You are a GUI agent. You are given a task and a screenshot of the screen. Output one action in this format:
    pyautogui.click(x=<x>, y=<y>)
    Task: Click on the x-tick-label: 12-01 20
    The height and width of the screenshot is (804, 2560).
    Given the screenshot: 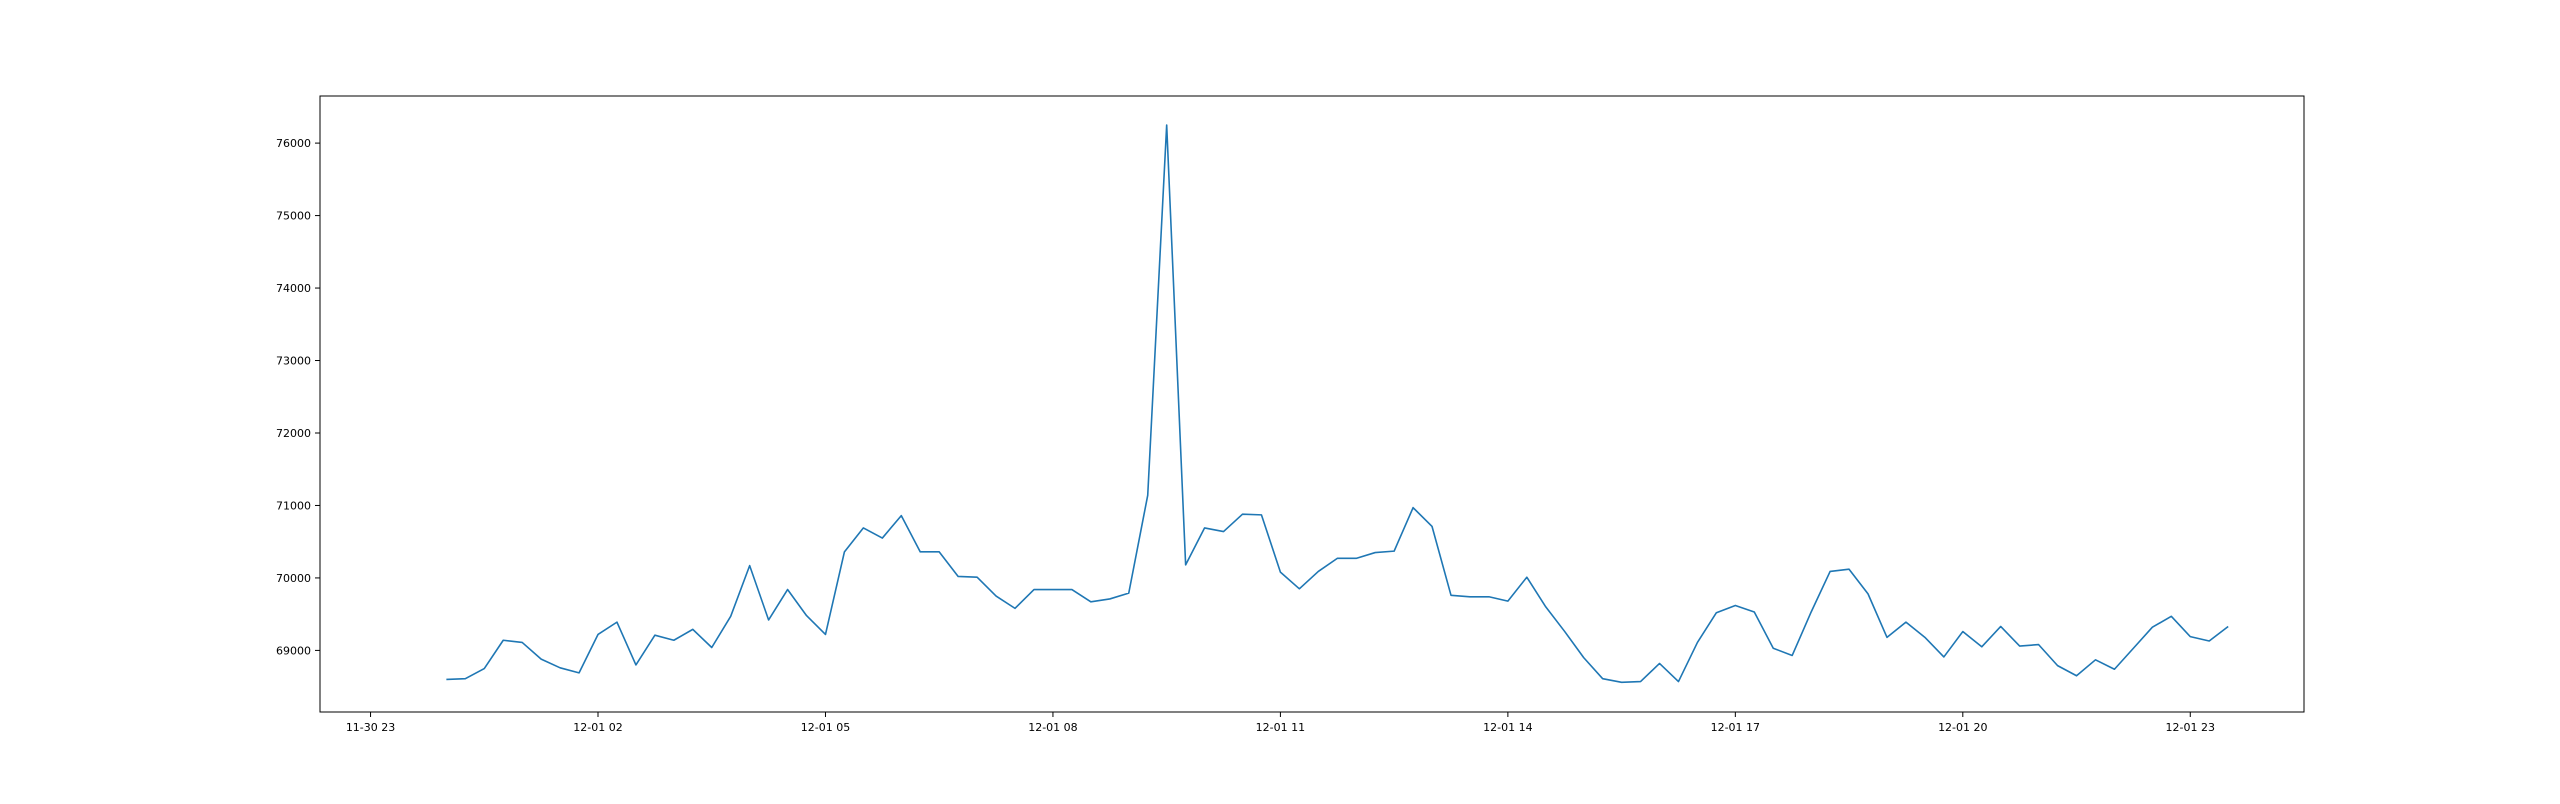 What is the action you would take?
    pyautogui.click(x=1962, y=727)
    